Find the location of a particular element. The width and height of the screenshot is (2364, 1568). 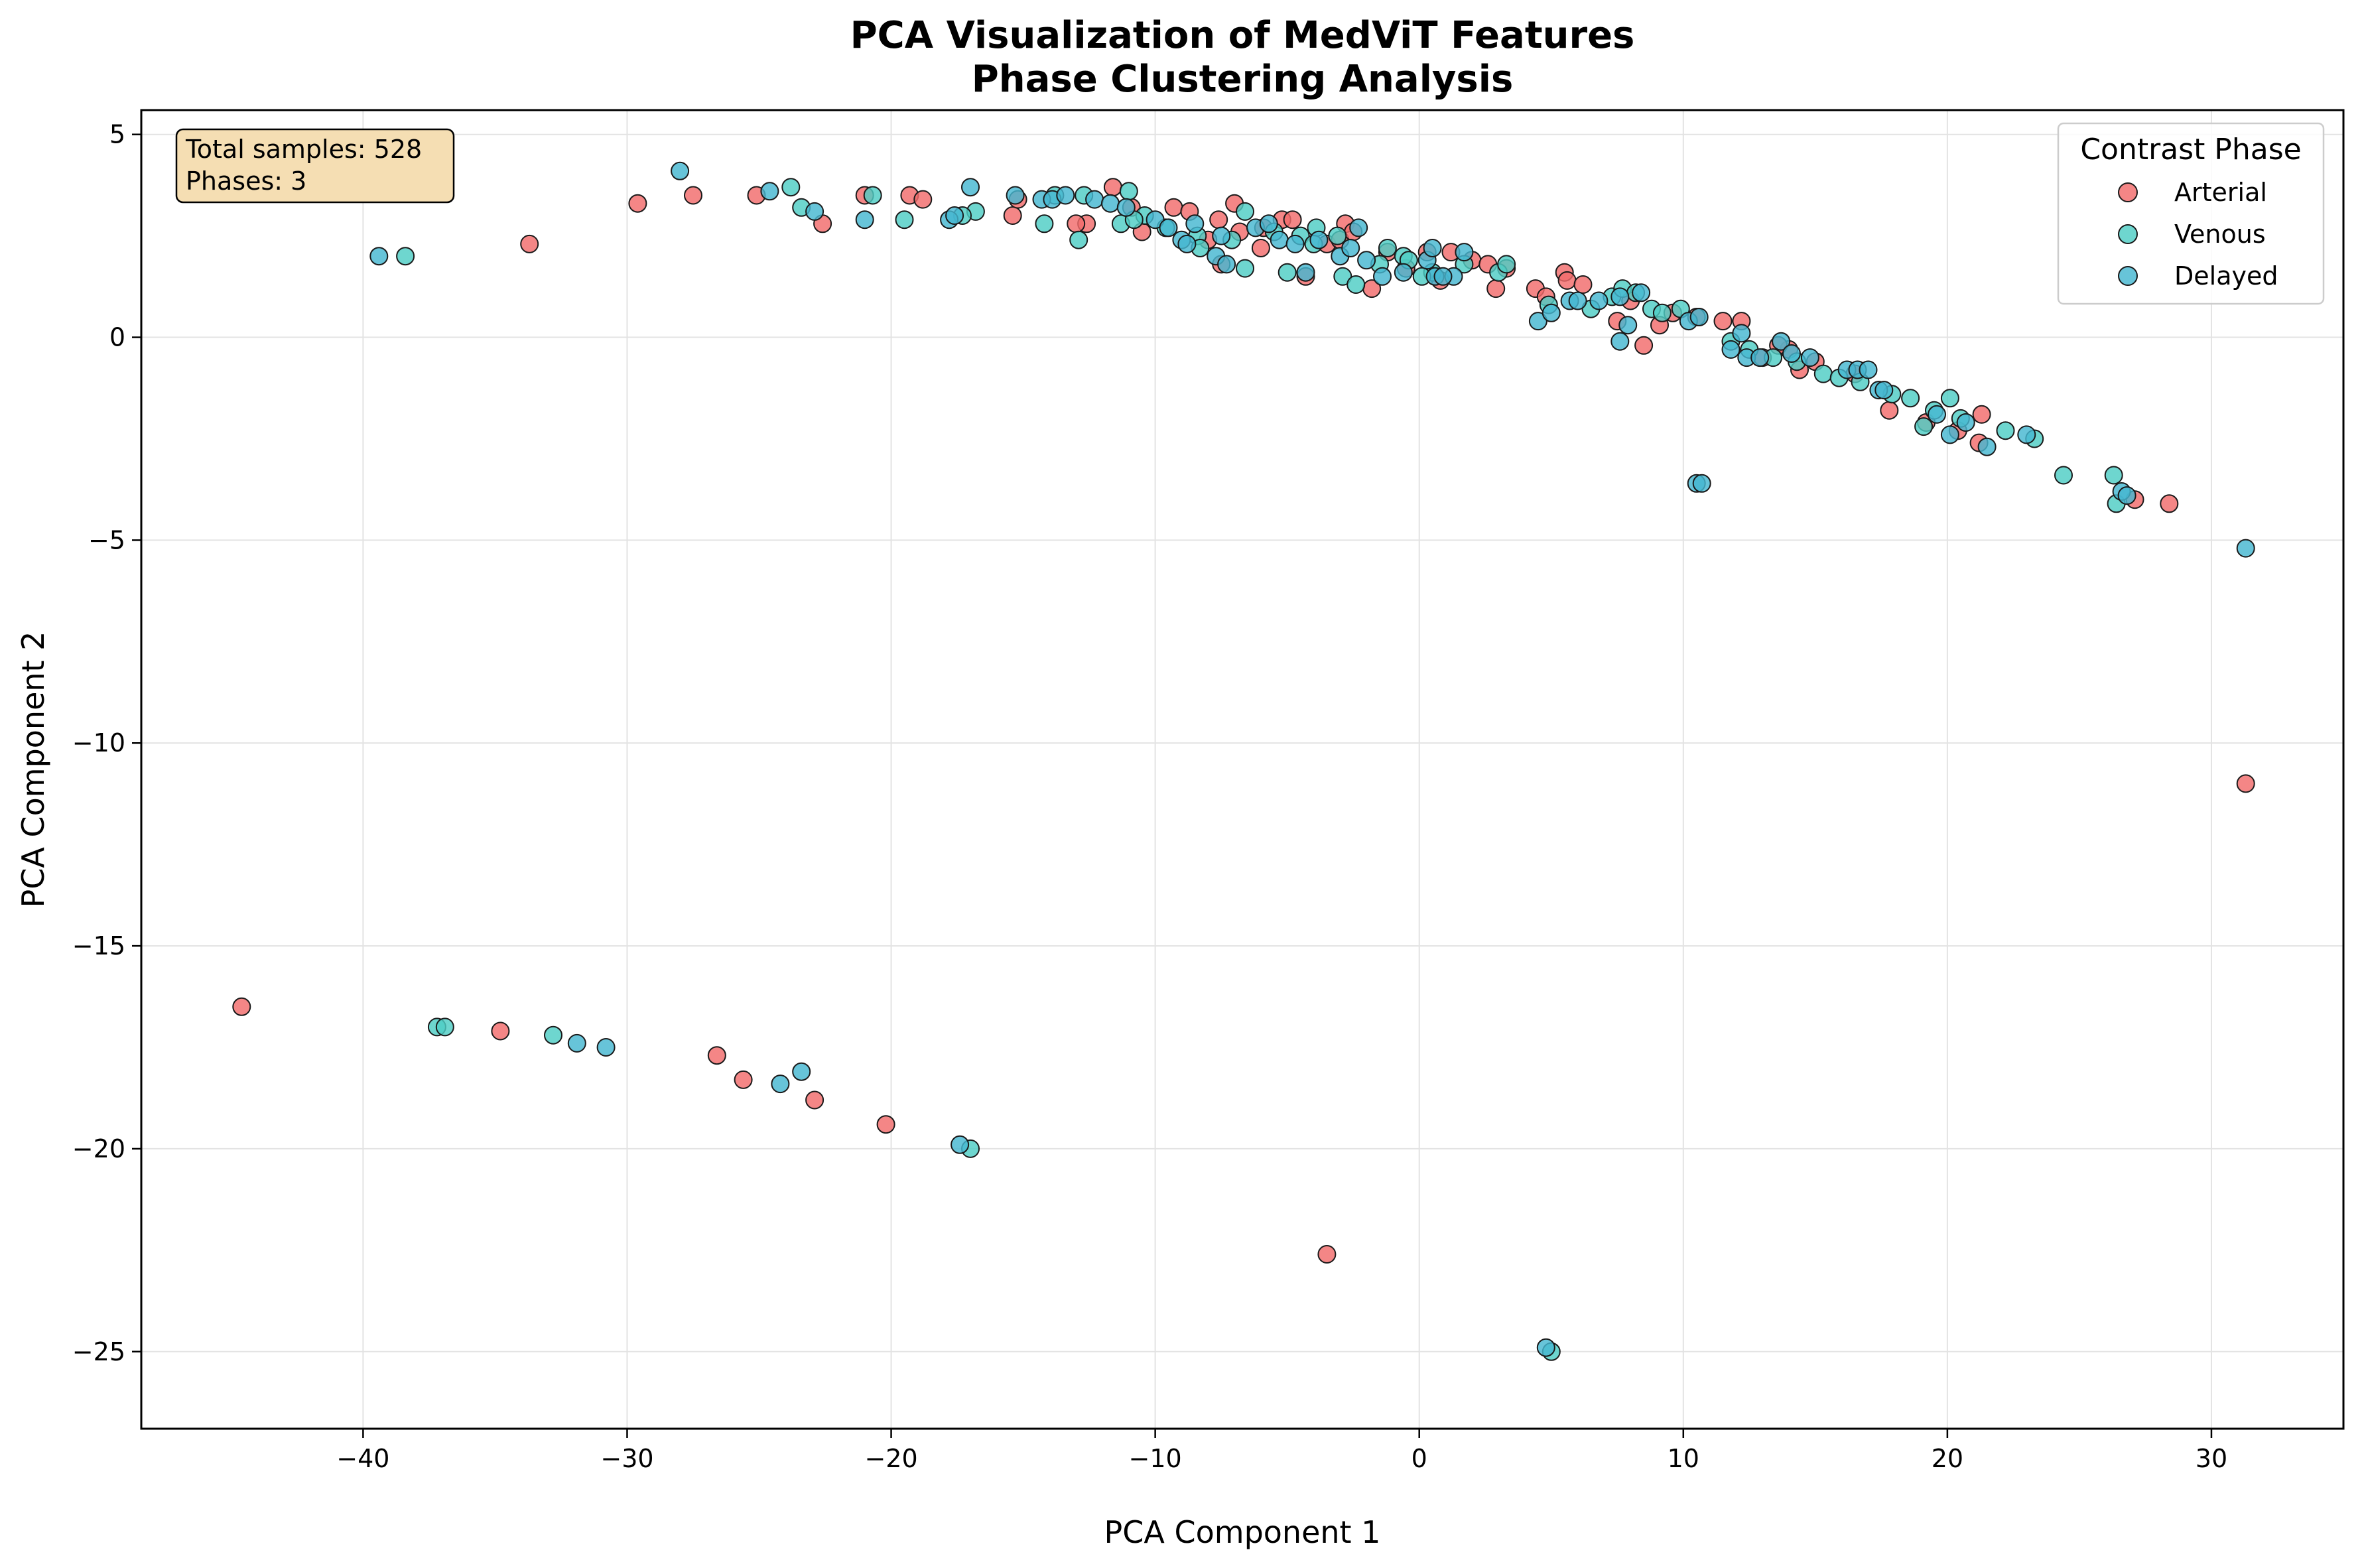

y-tick-label: −15 is located at coordinates (98, 946).